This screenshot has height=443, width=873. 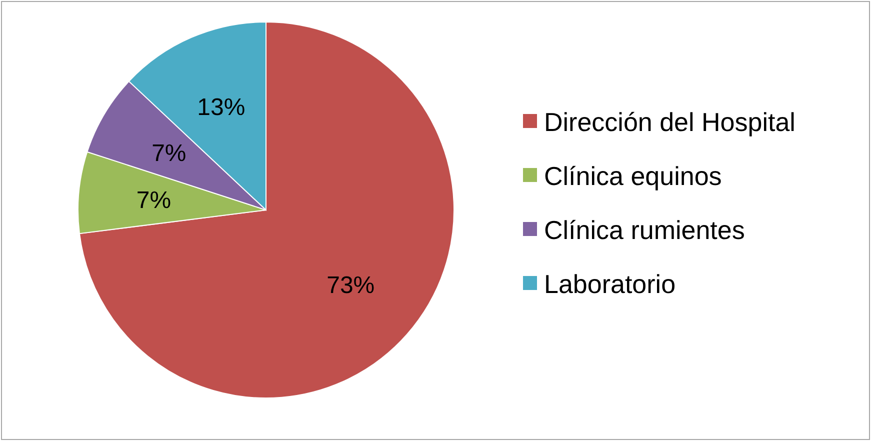 What do you see at coordinates (670, 122) in the screenshot?
I see `legend-label: Dirección del Hospital` at bounding box center [670, 122].